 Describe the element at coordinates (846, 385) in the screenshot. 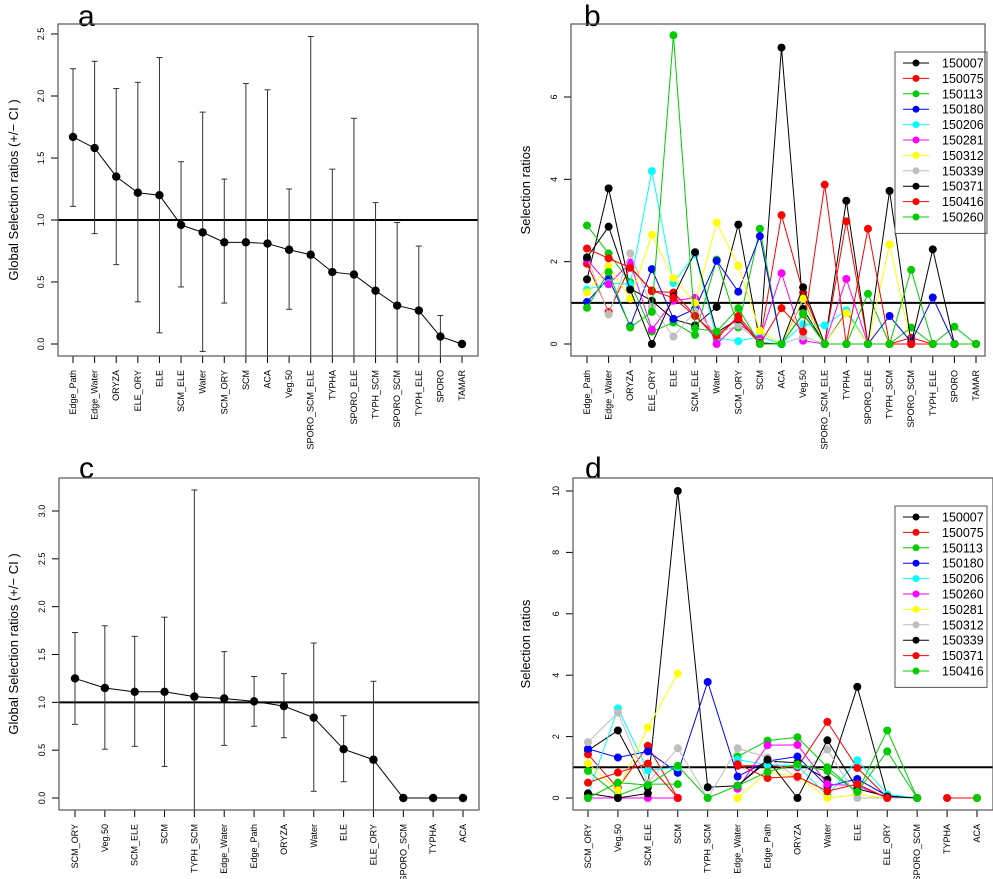

I see `x-tick-label: TYPHA` at that location.